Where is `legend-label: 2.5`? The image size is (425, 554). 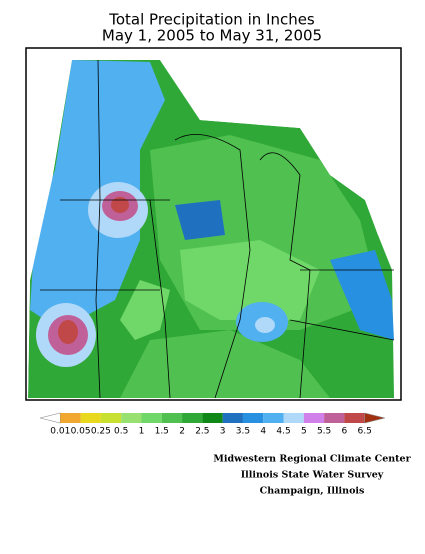 legend-label: 2.5 is located at coordinates (202, 432).